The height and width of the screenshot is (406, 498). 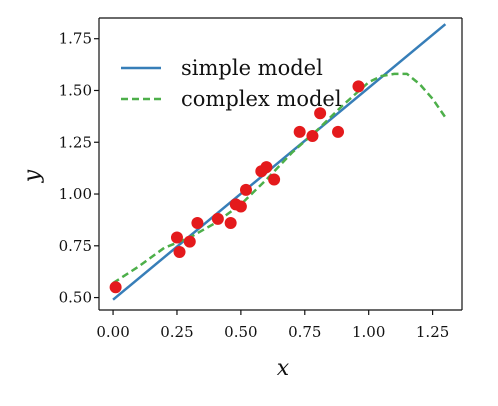 I want to click on y-tick-label: 1.50, so click(x=75, y=90).